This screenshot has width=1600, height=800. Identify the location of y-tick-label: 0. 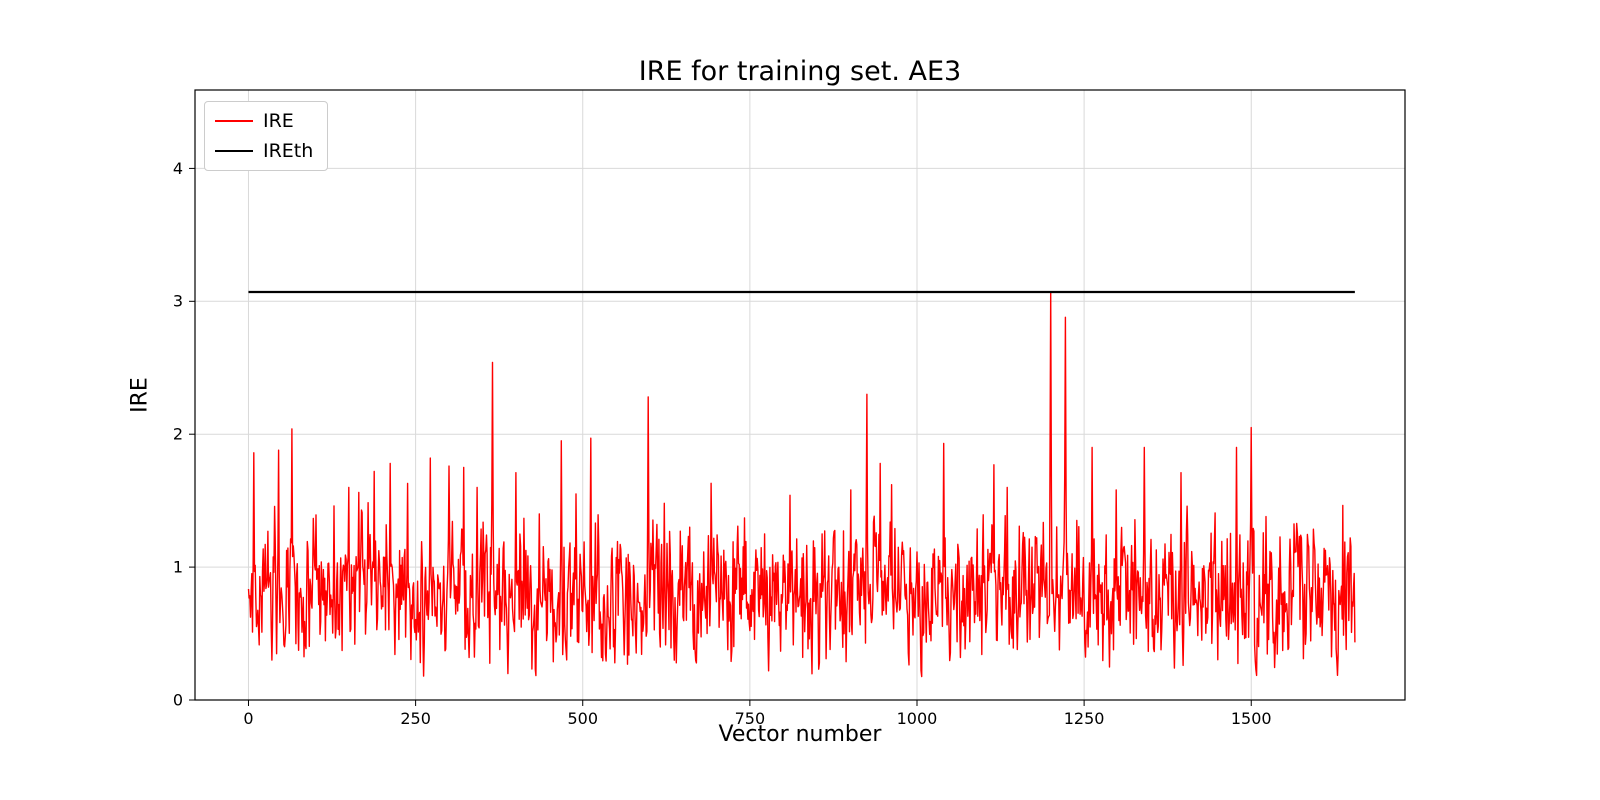
(178, 699).